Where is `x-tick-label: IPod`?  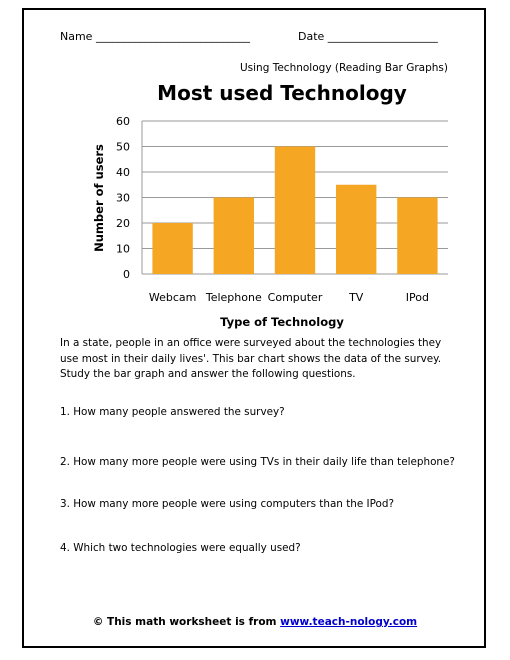
x-tick-label: IPod is located at coordinates (417, 297).